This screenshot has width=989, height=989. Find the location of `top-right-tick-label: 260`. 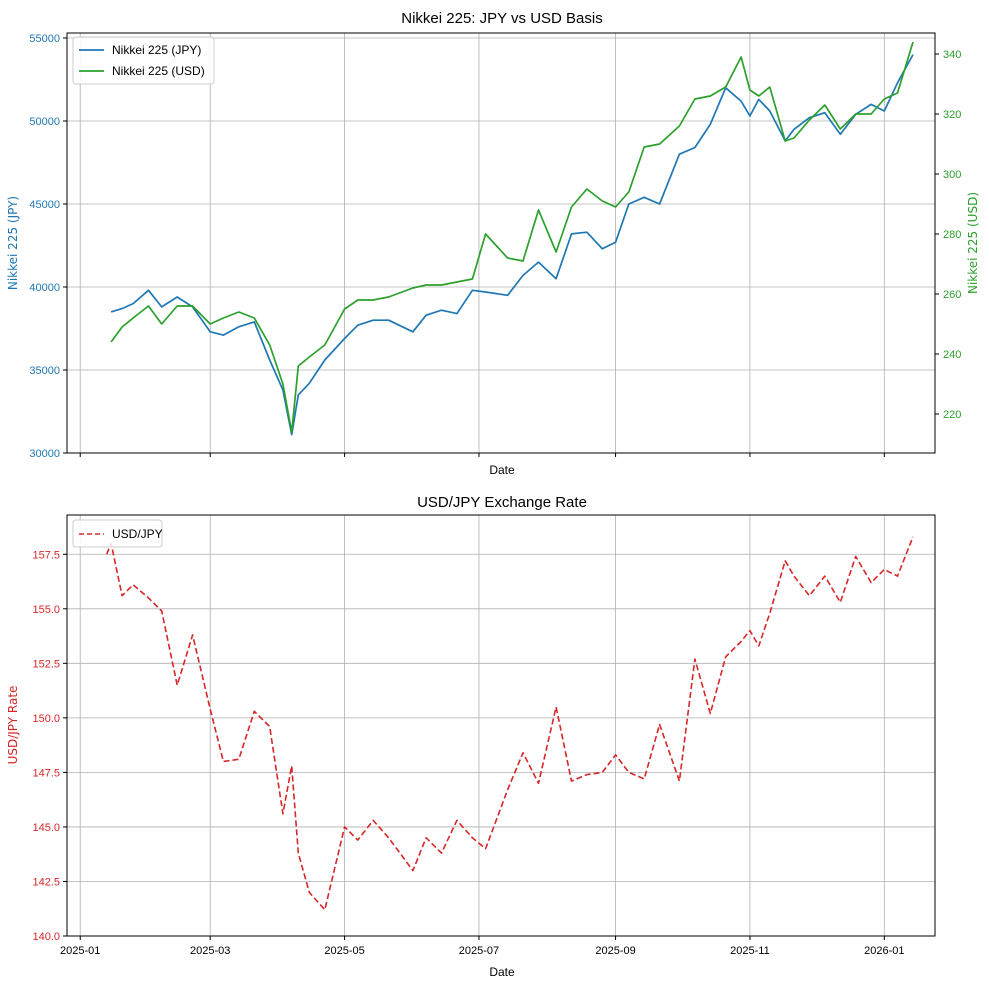

top-right-tick-label: 260 is located at coordinates (952, 295).